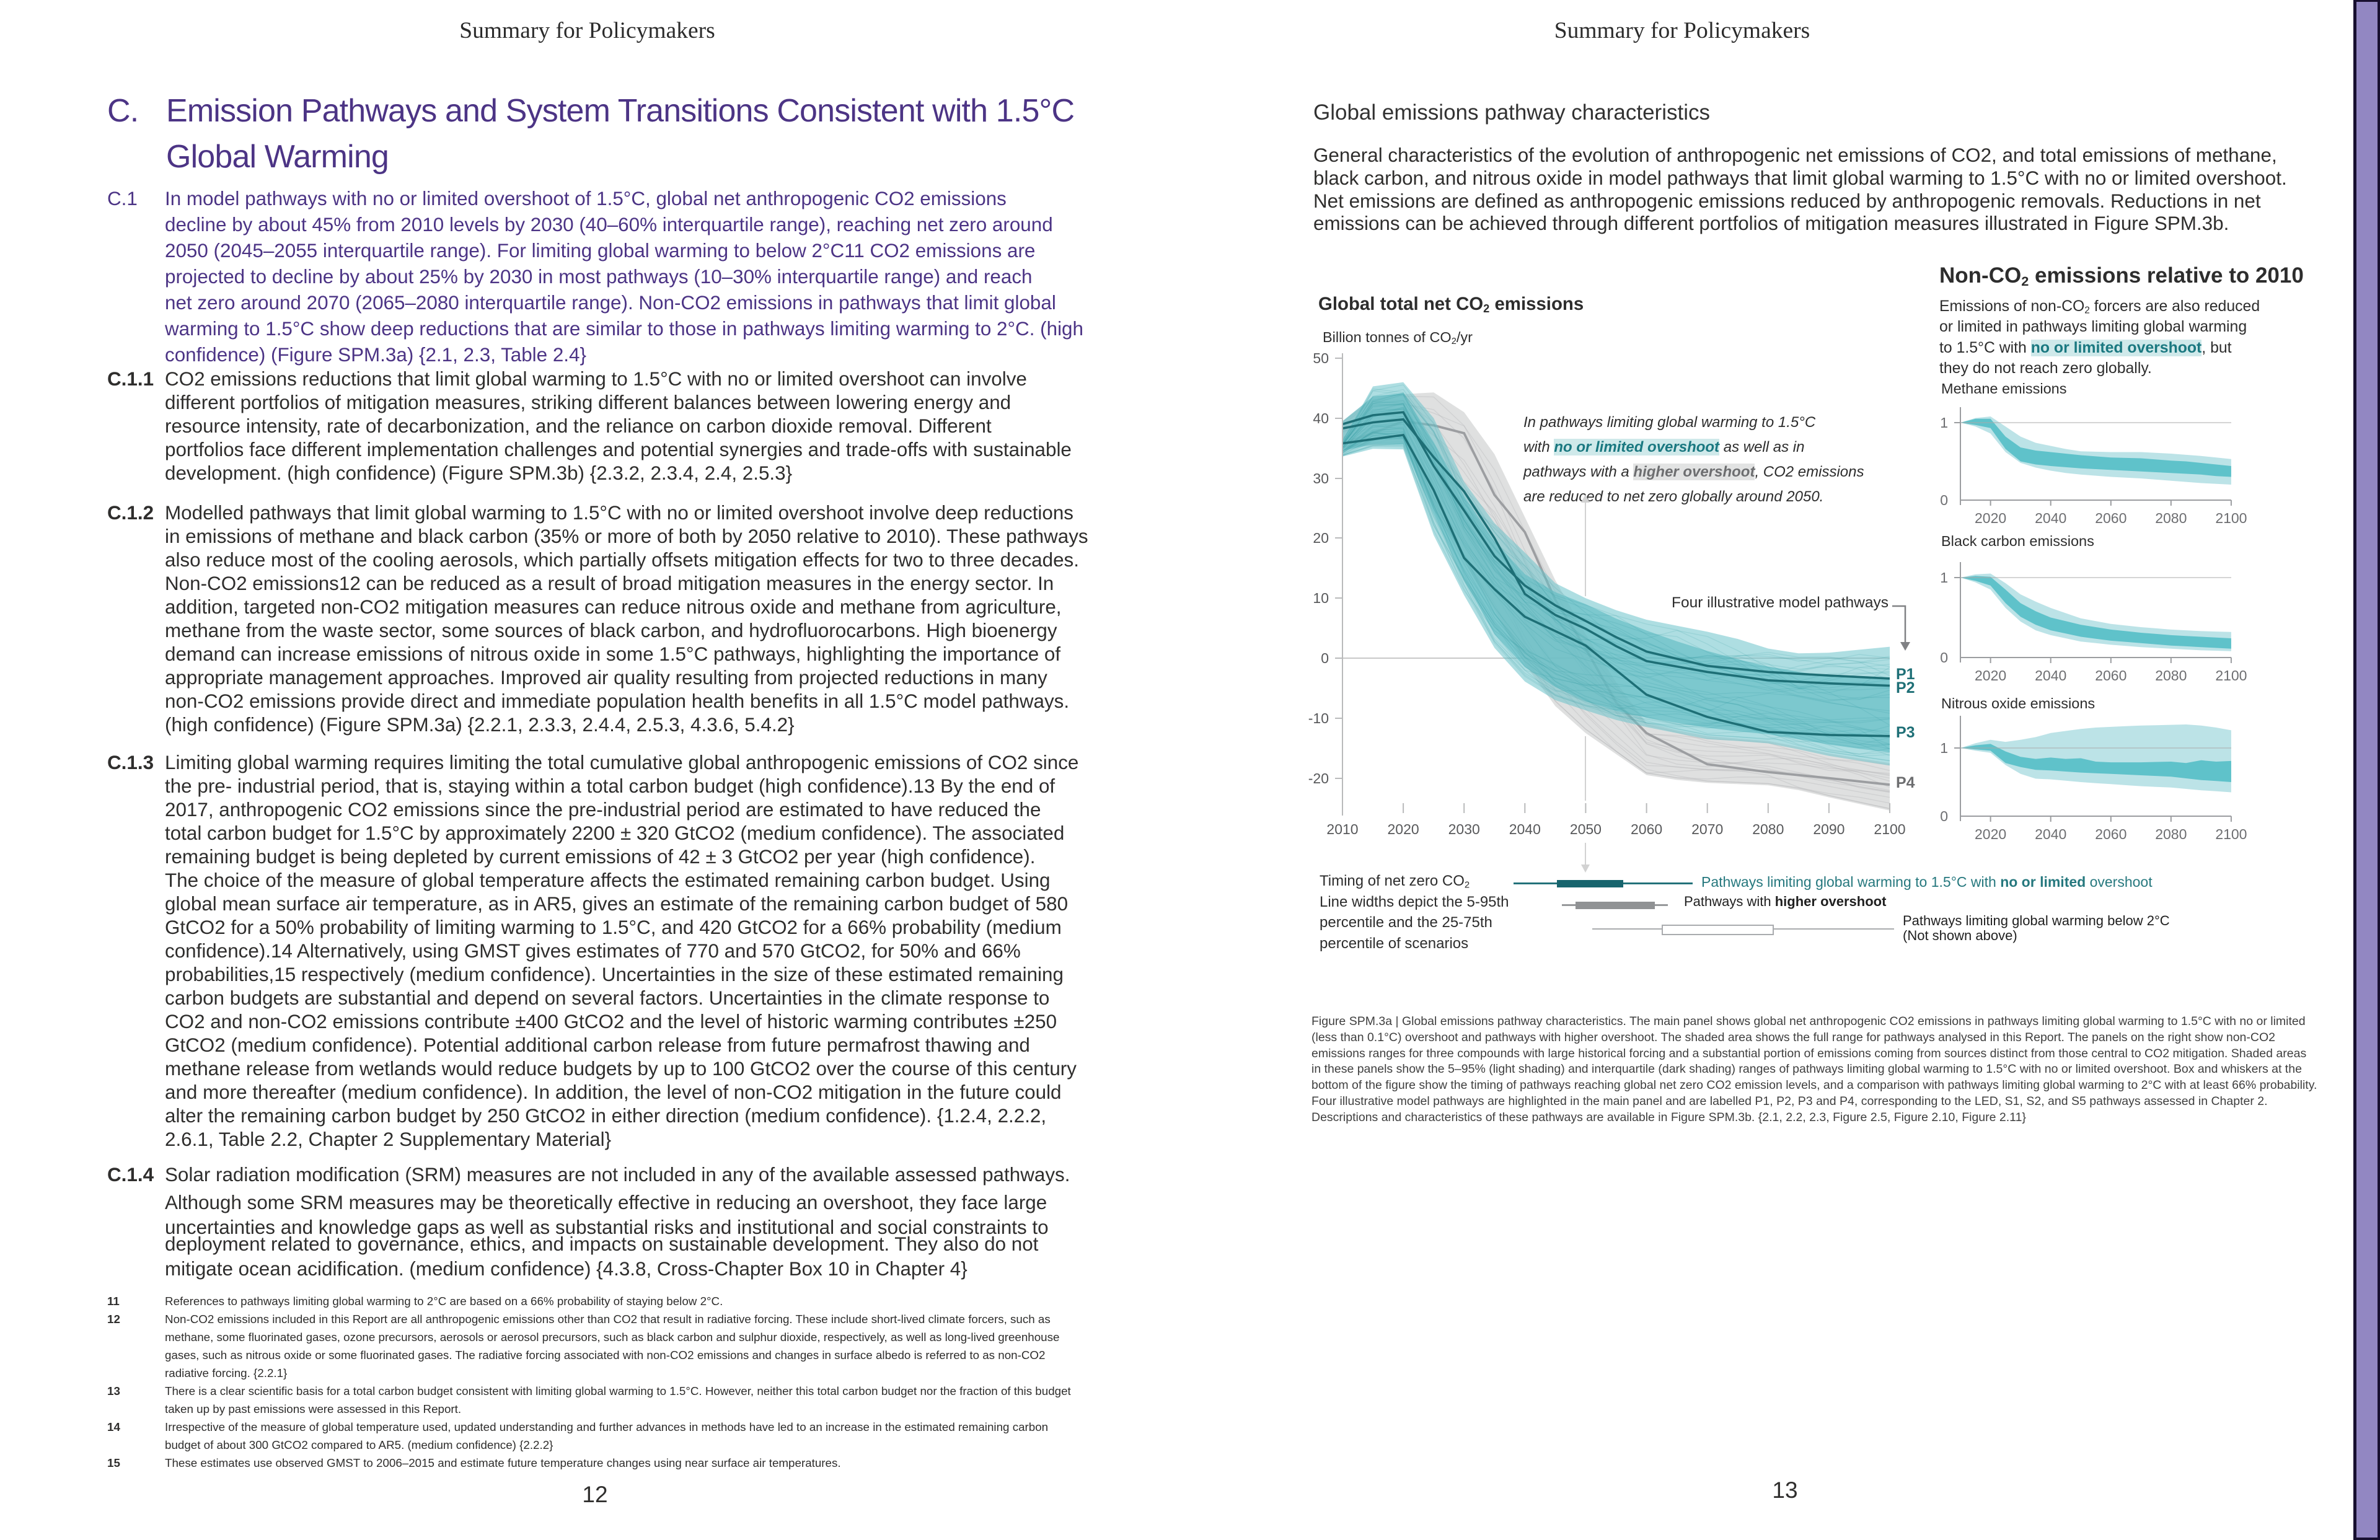  I want to click on svg-text: -20, so click(1318, 778).